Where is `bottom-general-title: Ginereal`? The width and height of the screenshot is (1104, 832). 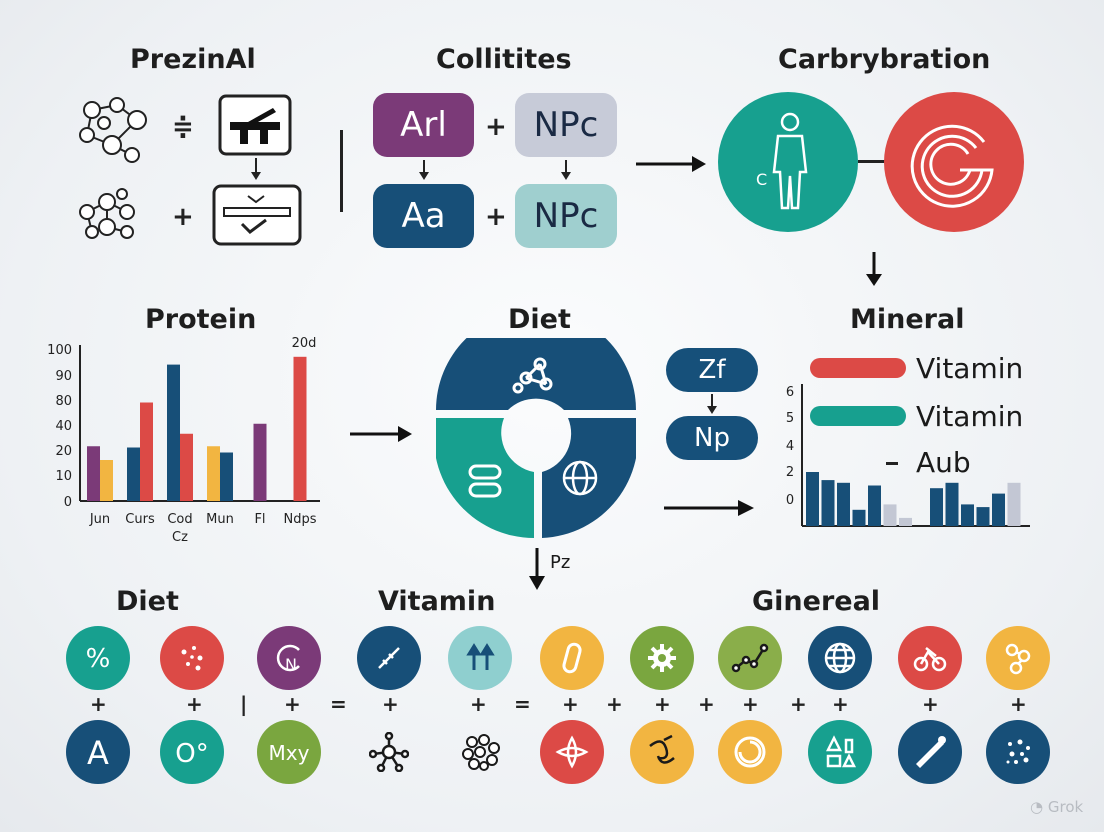 bottom-general-title: Ginereal is located at coordinates (816, 601).